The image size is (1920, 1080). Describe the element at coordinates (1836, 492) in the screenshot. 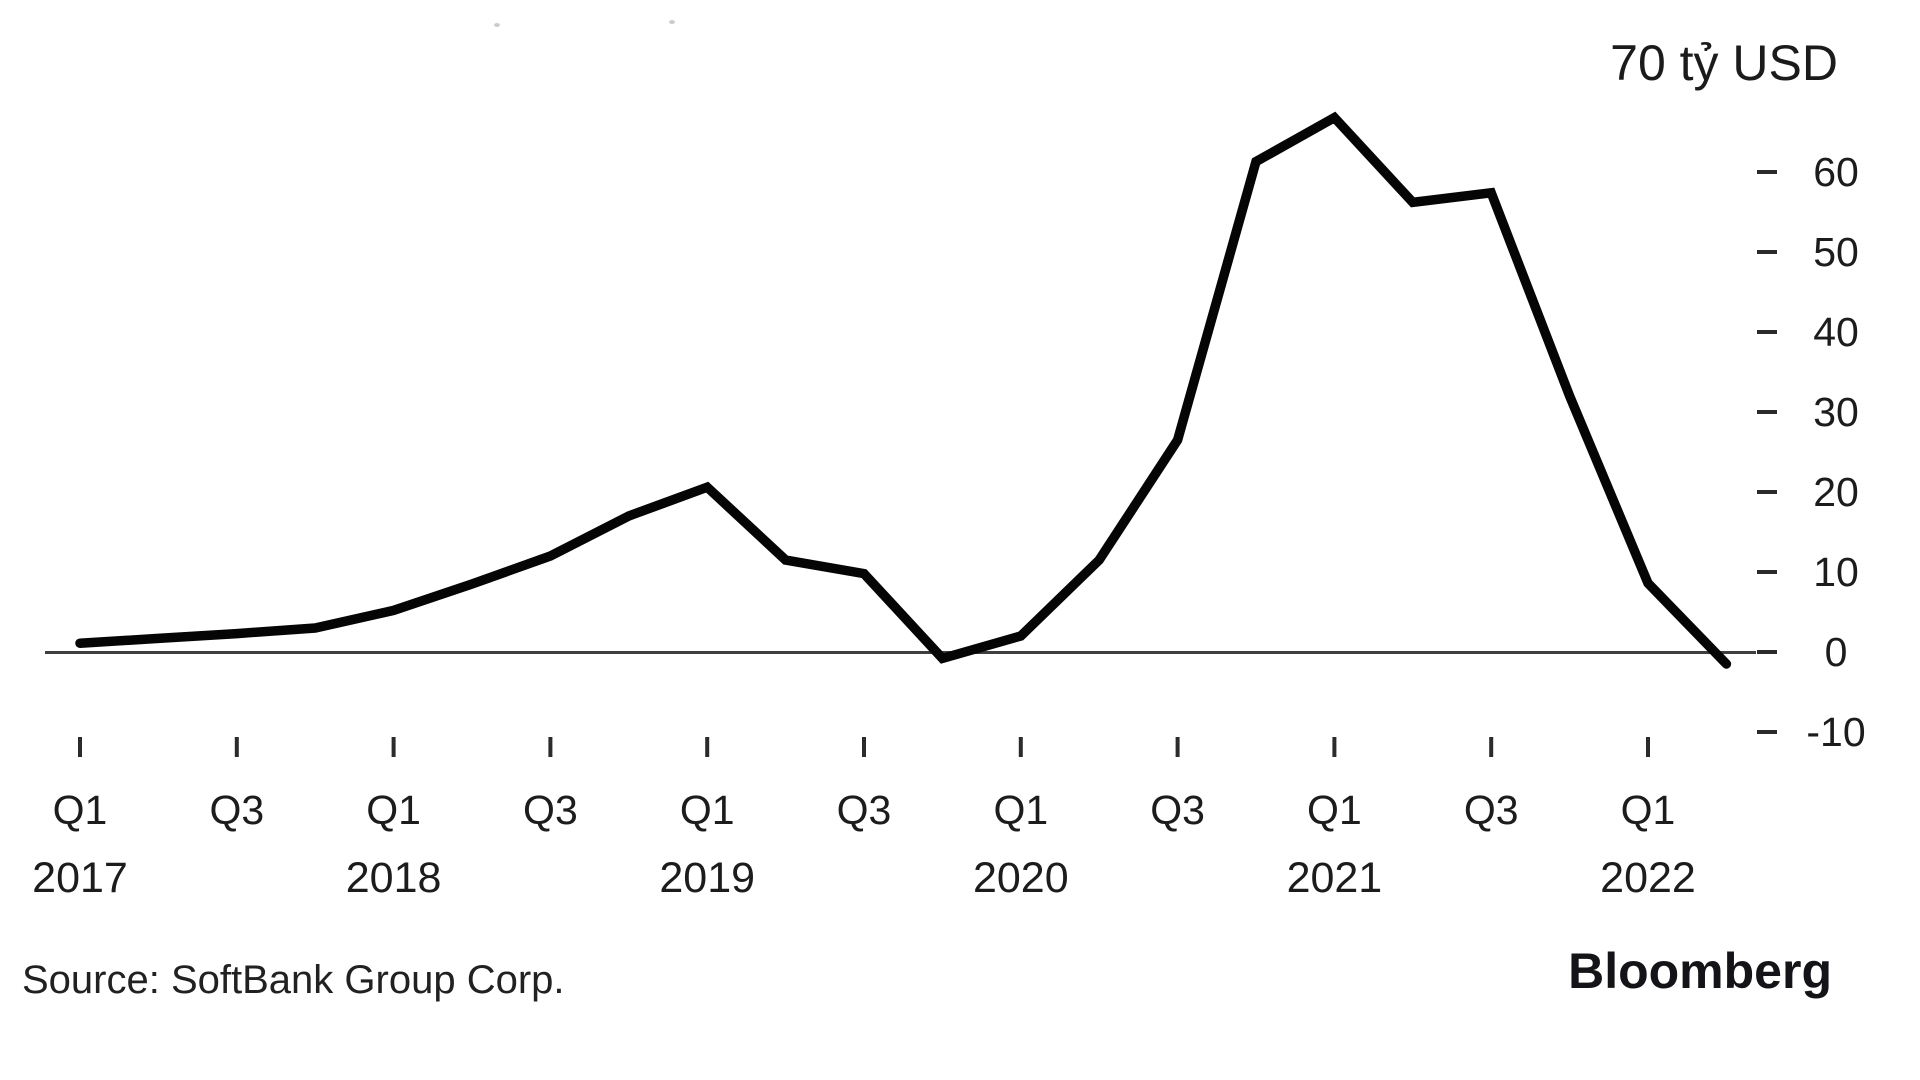

I see `y-tick-label: 20` at that location.